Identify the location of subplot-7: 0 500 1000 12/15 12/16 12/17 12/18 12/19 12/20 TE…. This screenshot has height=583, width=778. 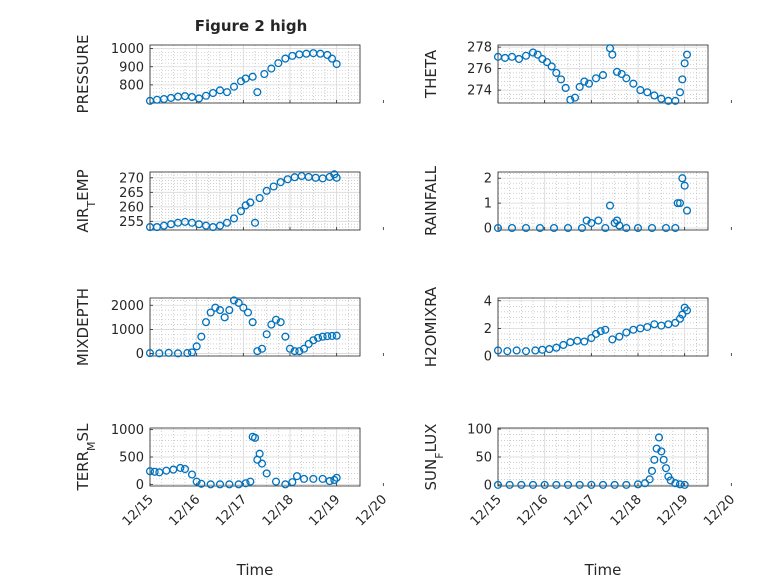
(232, 501).